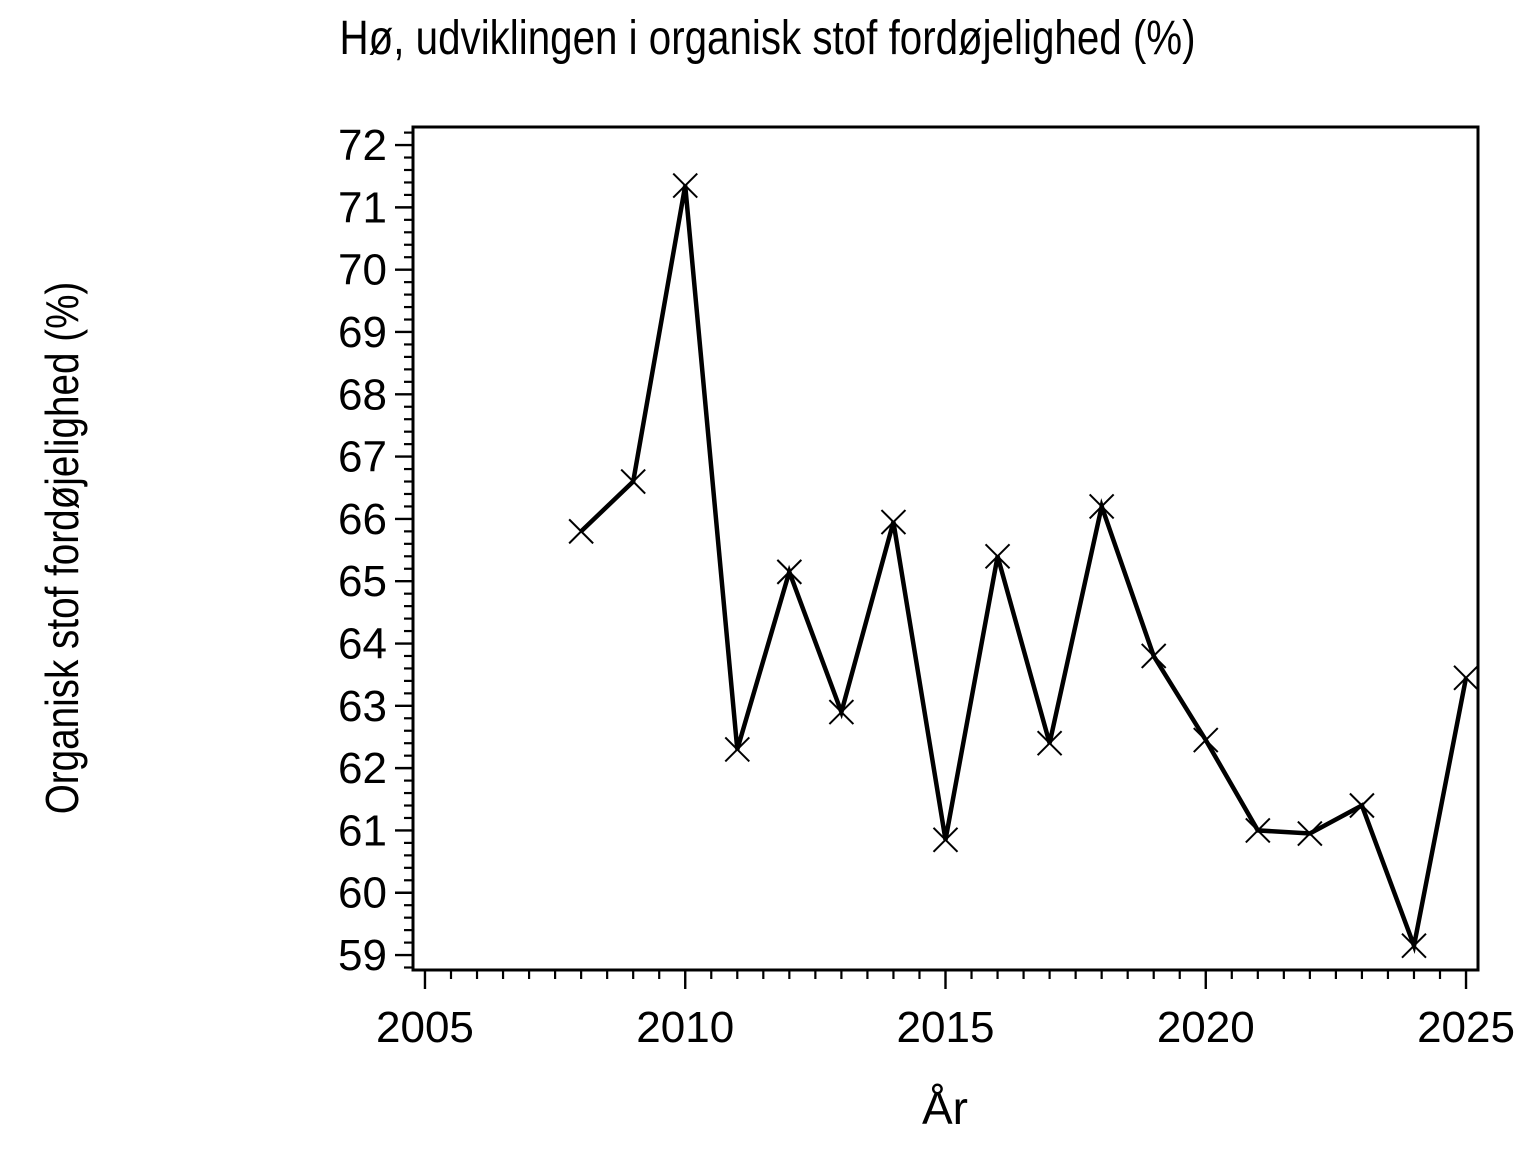 The image size is (1536, 1152). I want to click on y-tick-label: 62, so click(362, 768).